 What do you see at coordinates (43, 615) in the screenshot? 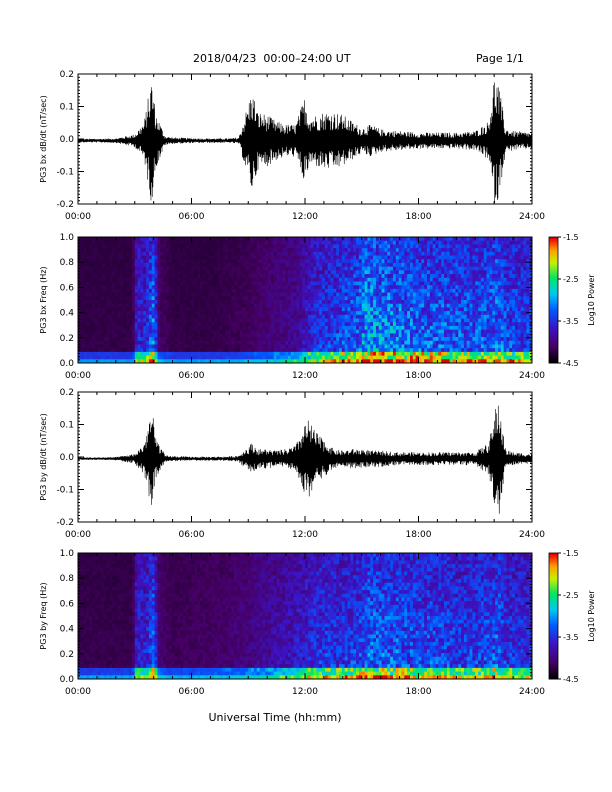
I see `y-axis-label: PG3 by Freq (Hz)` at bounding box center [43, 615].